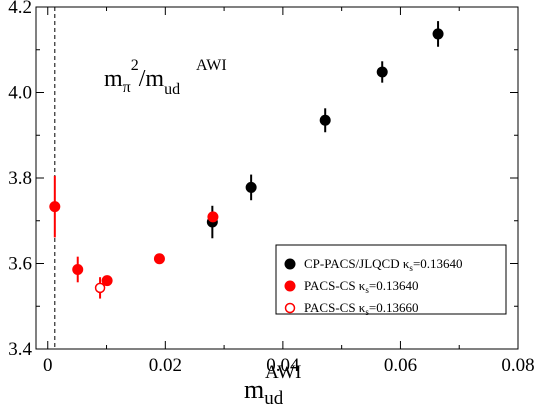  Describe the element at coordinates (361, 308) in the screenshot. I see `legend-label: PACS-CS κs=0.13660` at that location.